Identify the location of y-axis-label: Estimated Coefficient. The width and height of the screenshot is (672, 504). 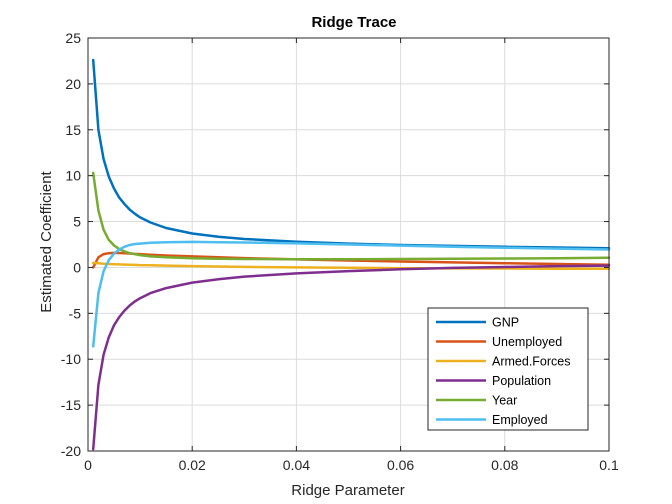
(46, 241).